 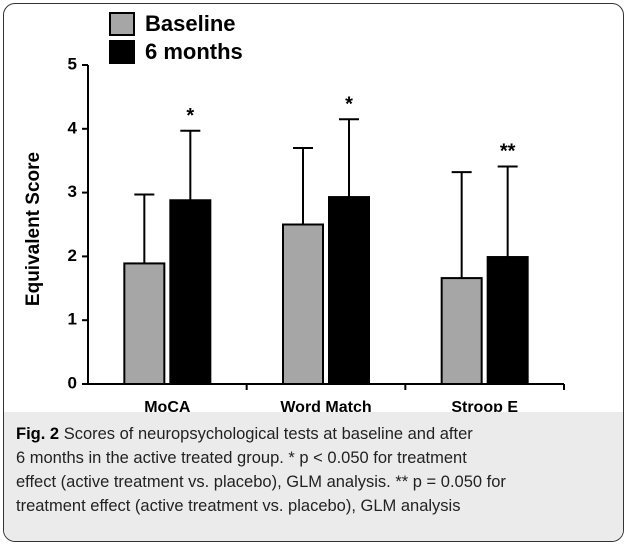 I want to click on legend-label: Baseline, so click(x=190, y=23).